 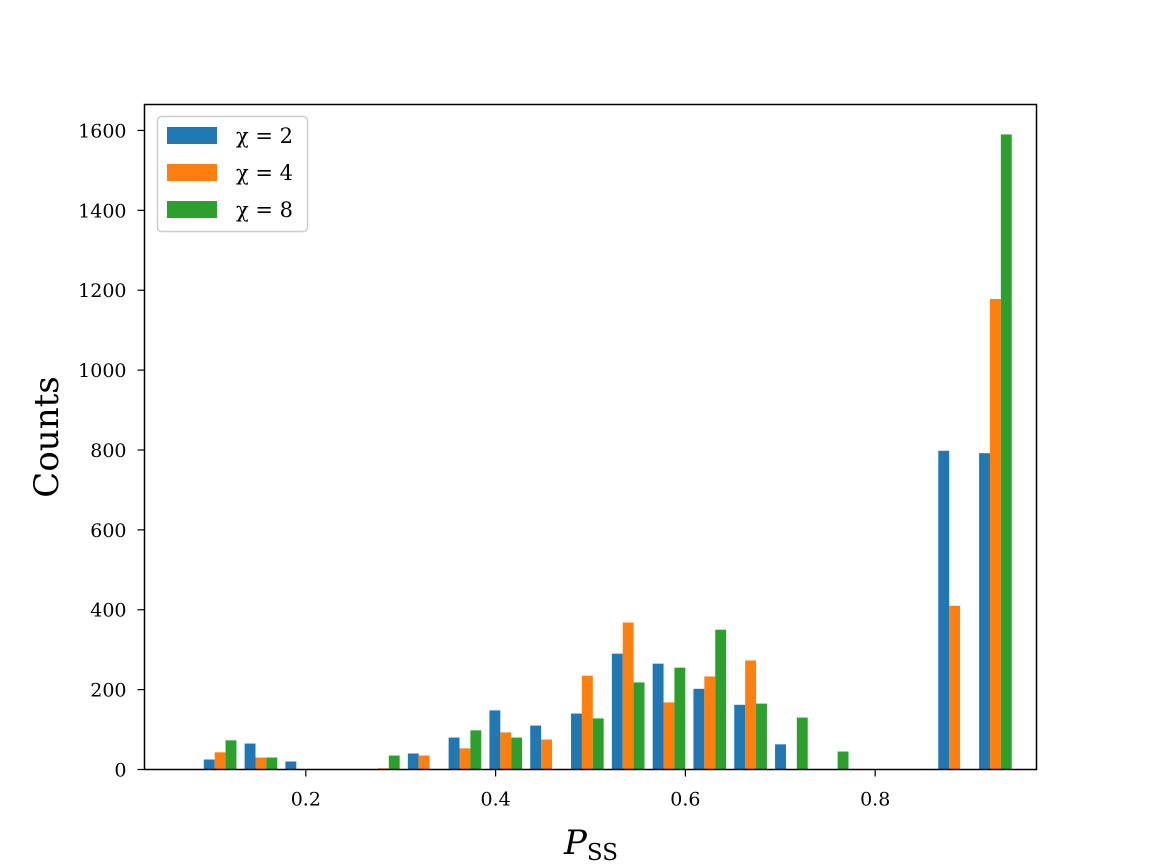 I want to click on legend-label-1: χ = 2, so click(x=264, y=136).